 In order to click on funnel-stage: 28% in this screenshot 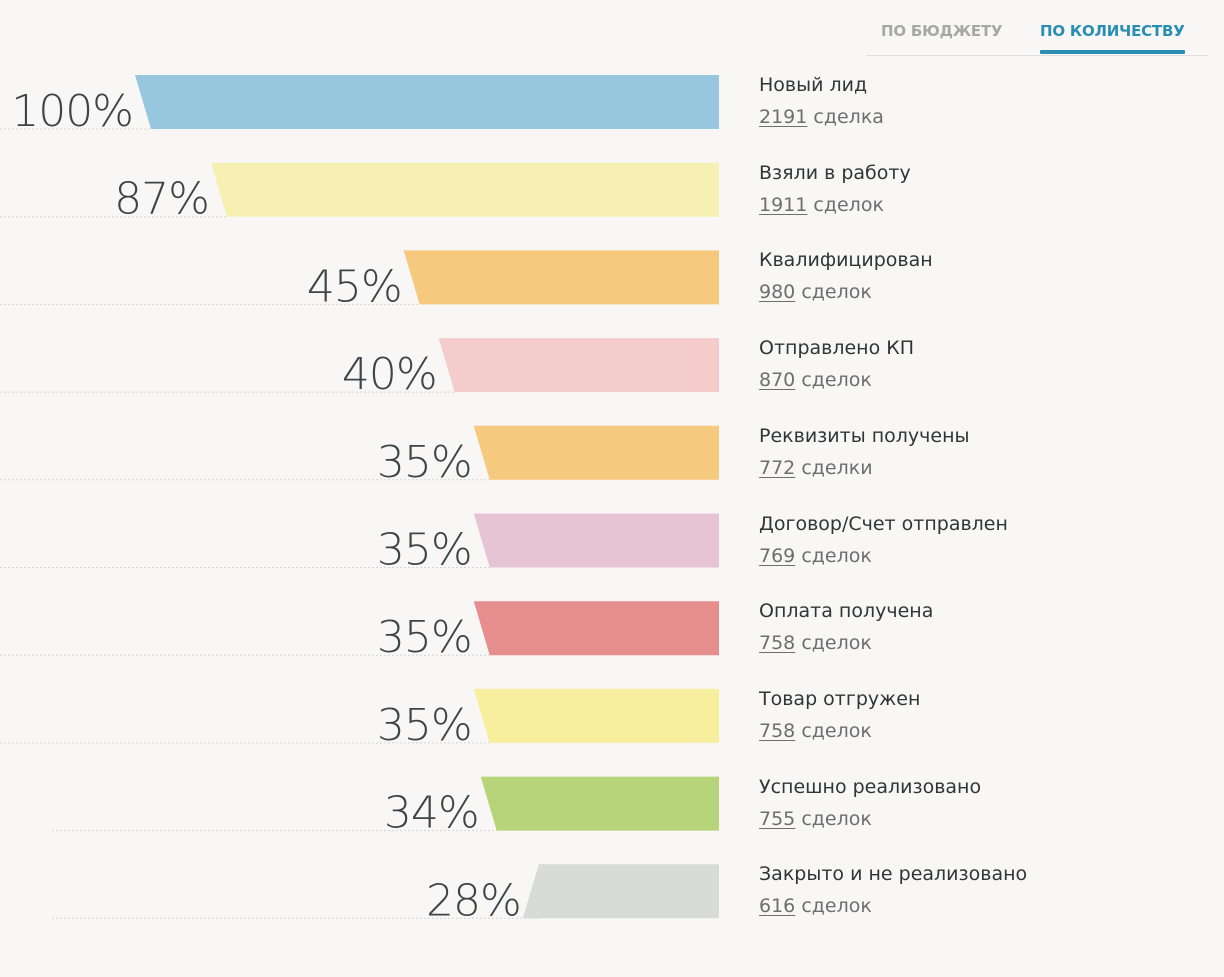, I will do `click(385, 895)`.